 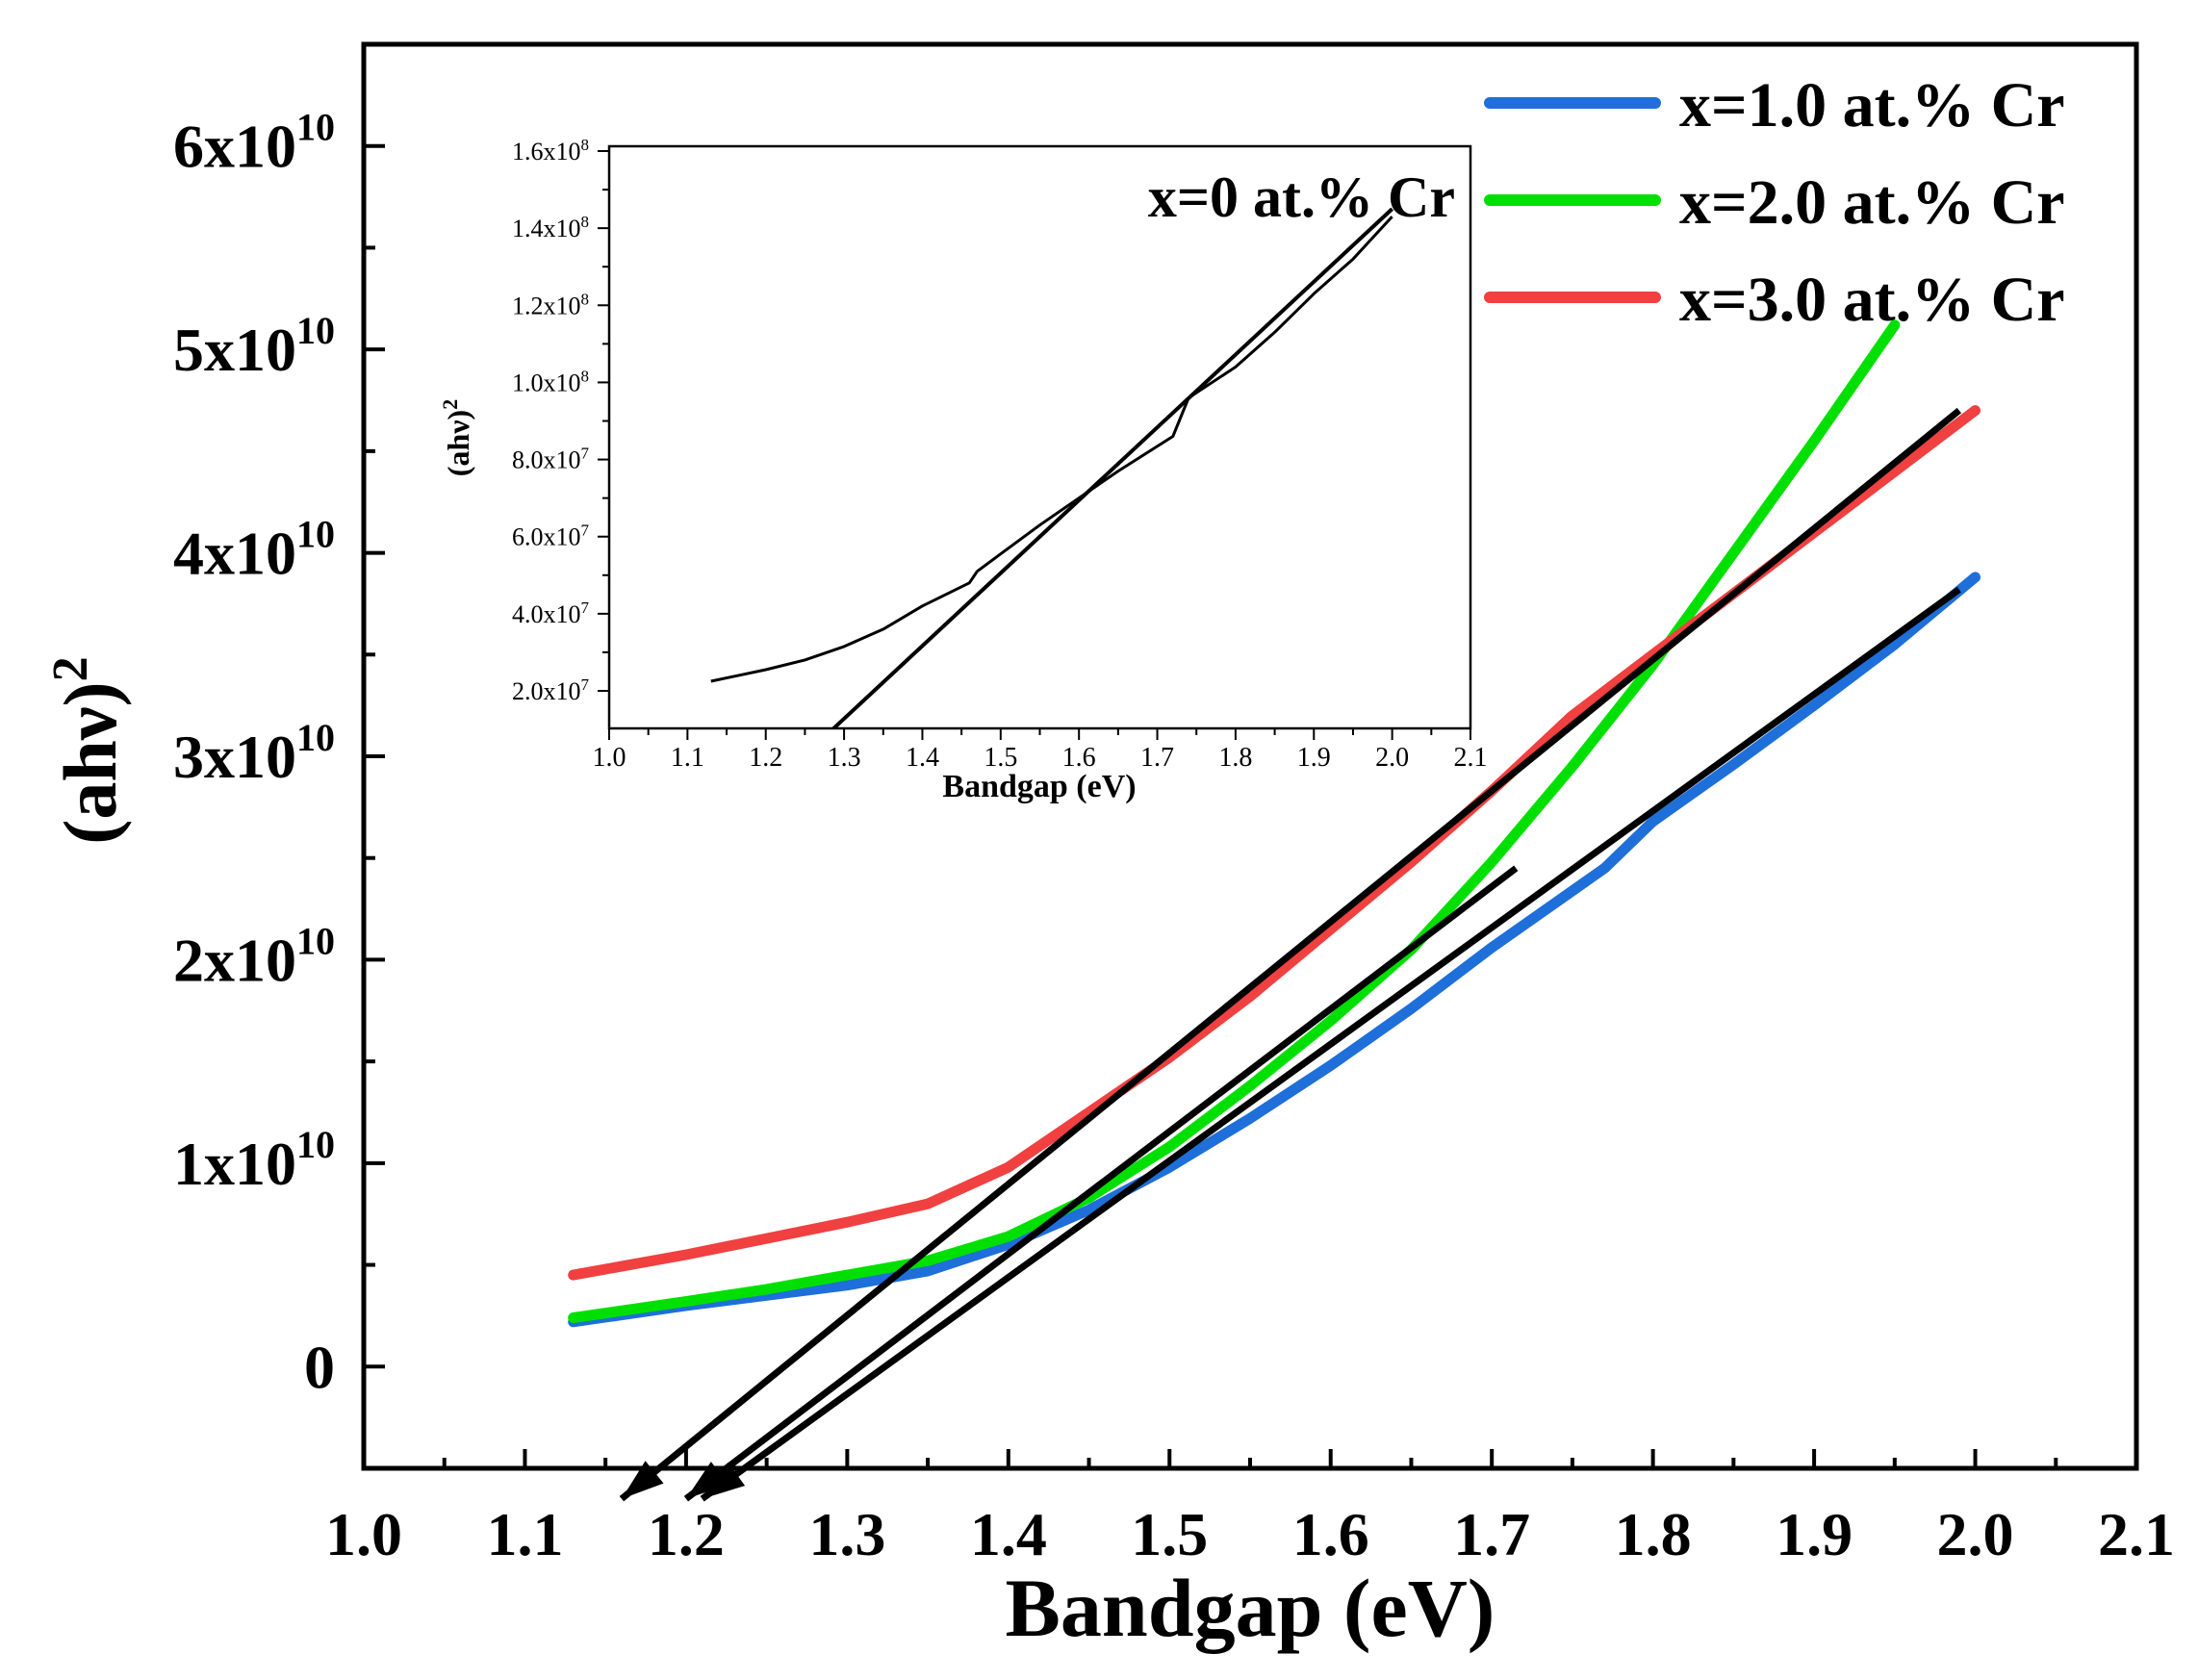 I want to click on inset-x-tick-label: 1.3, so click(x=844, y=758).